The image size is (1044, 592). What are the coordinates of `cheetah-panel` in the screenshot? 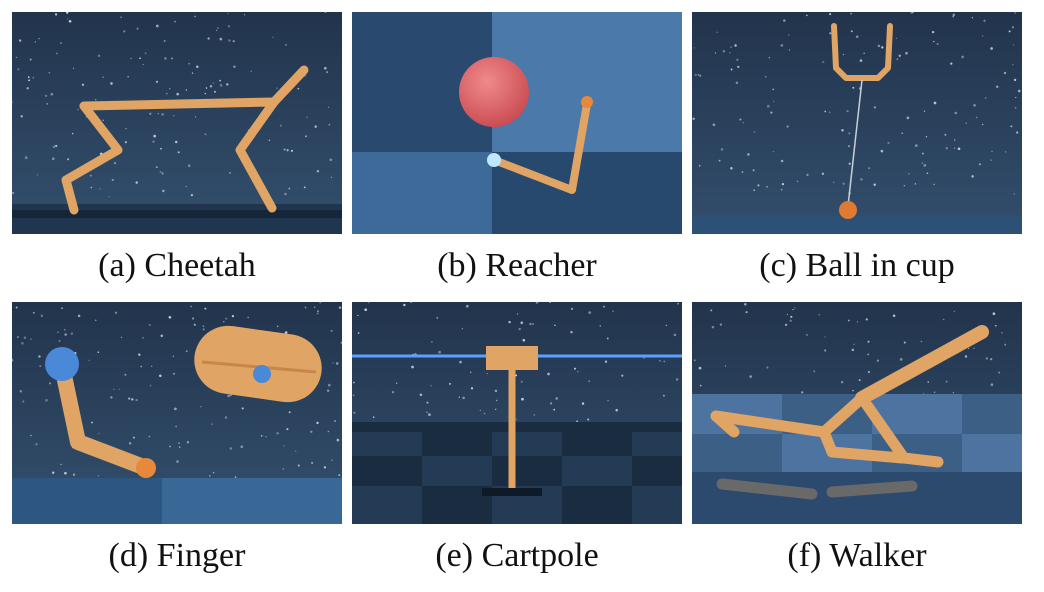 It's located at (177, 123).